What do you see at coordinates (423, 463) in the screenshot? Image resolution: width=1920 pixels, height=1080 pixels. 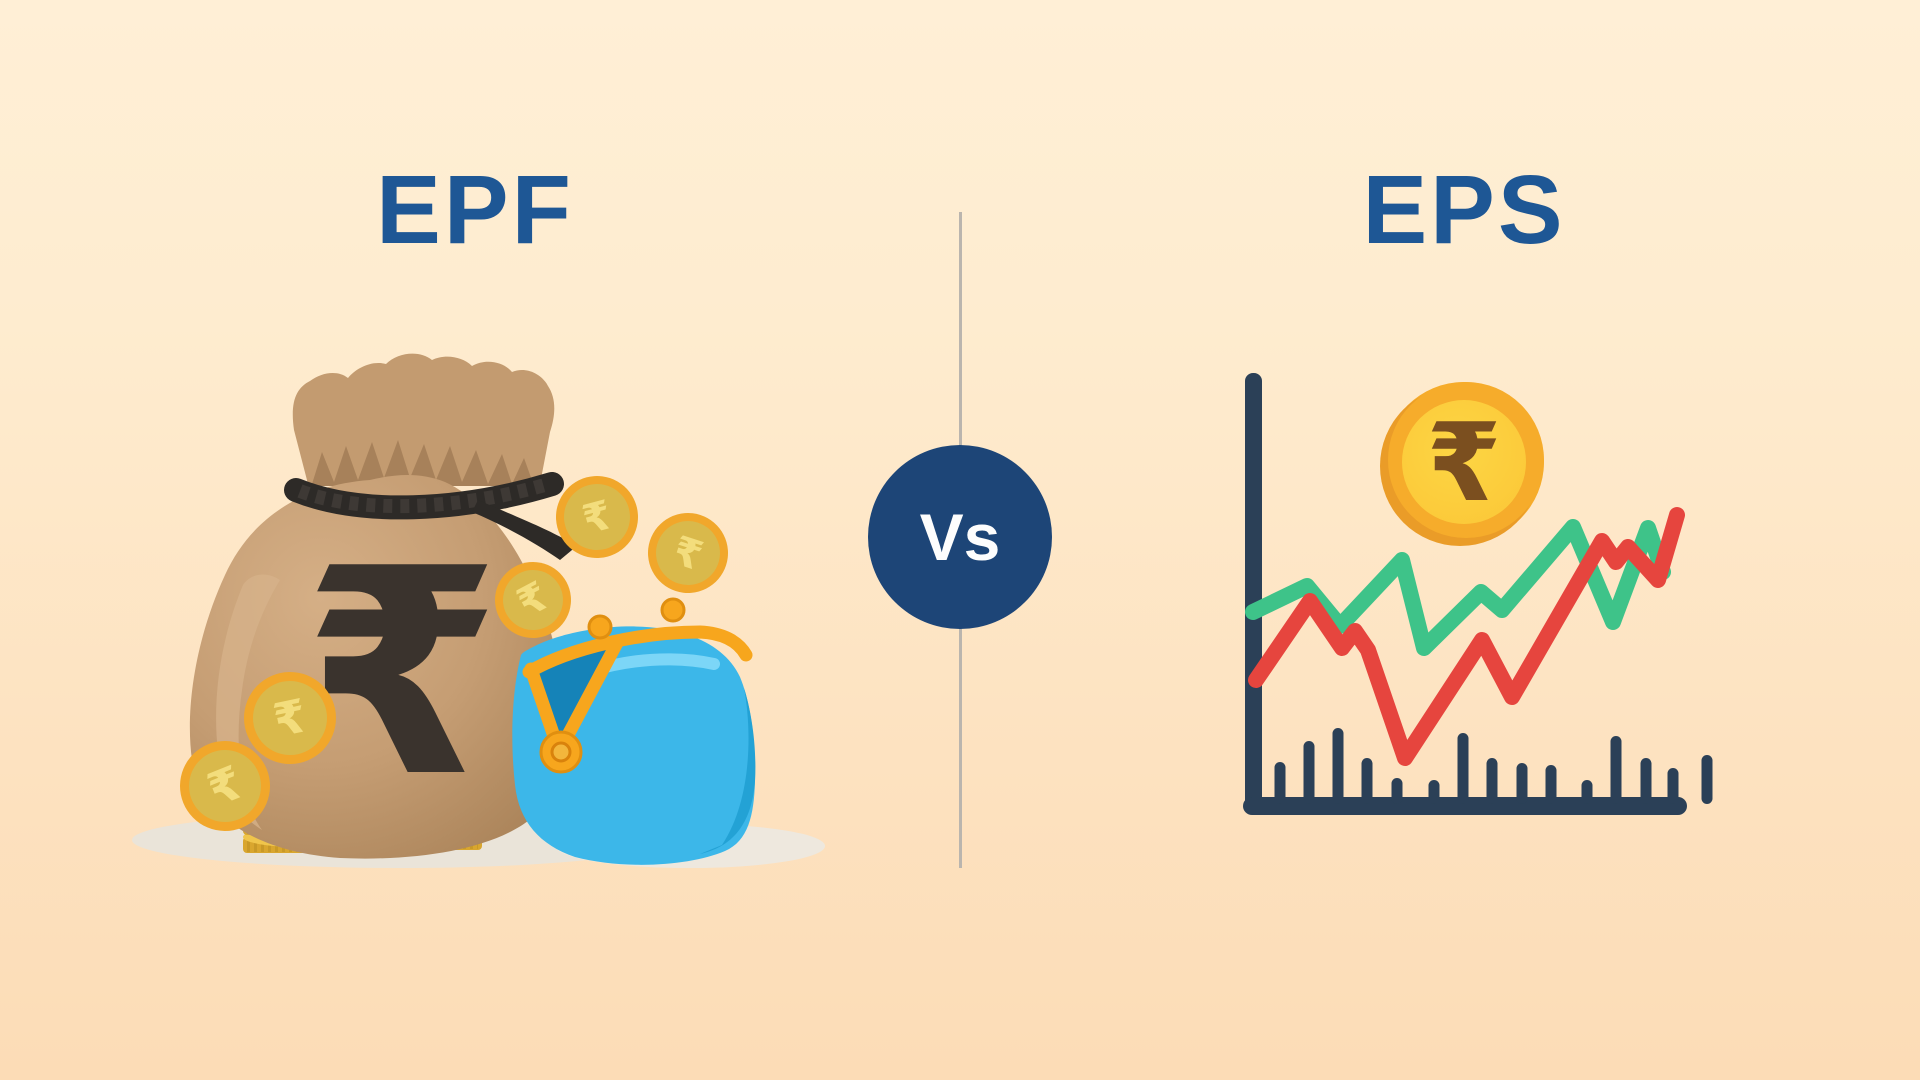 I see `bag-folds` at bounding box center [423, 463].